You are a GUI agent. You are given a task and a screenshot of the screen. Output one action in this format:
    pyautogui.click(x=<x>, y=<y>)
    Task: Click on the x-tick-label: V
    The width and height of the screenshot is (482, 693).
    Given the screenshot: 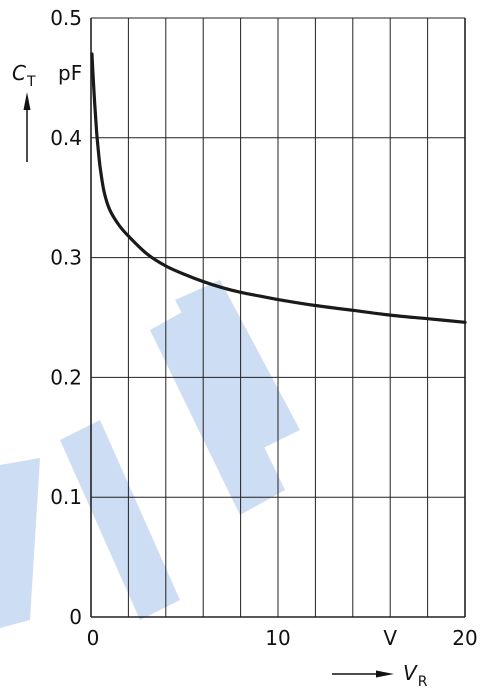 What is the action you would take?
    pyautogui.click(x=390, y=638)
    